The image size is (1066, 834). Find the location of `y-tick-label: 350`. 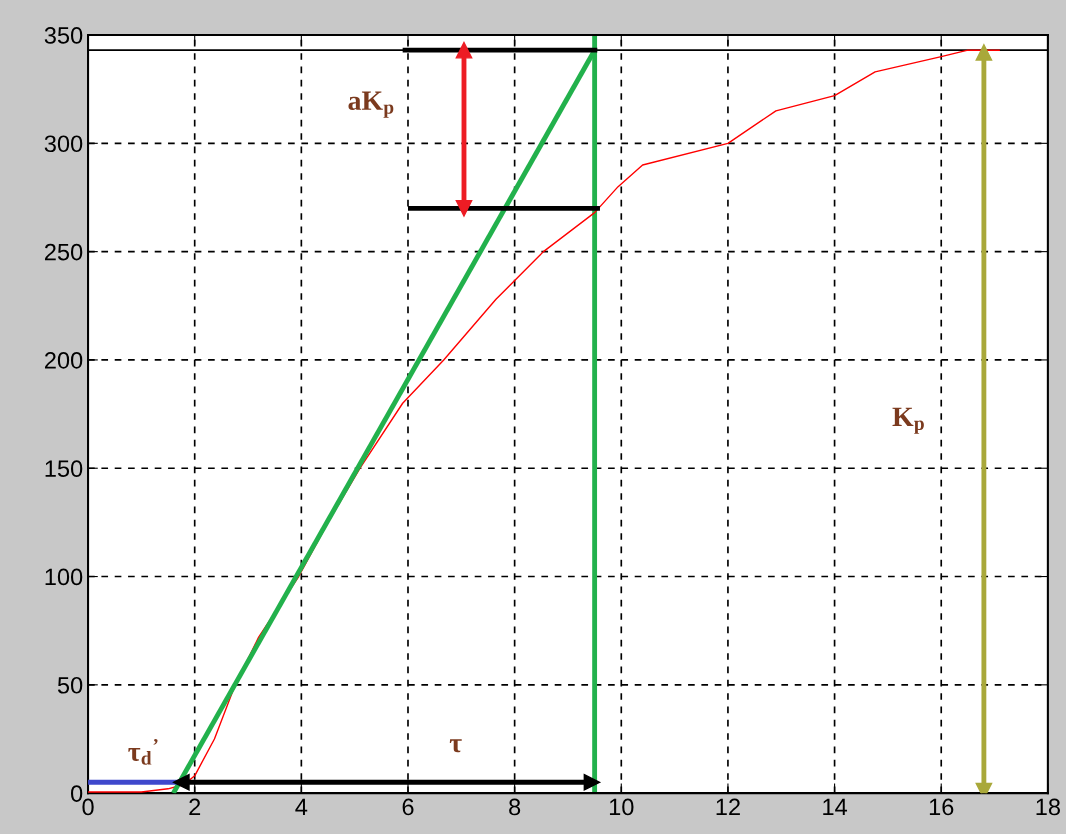

y-tick-label: 350 is located at coordinates (63, 35).